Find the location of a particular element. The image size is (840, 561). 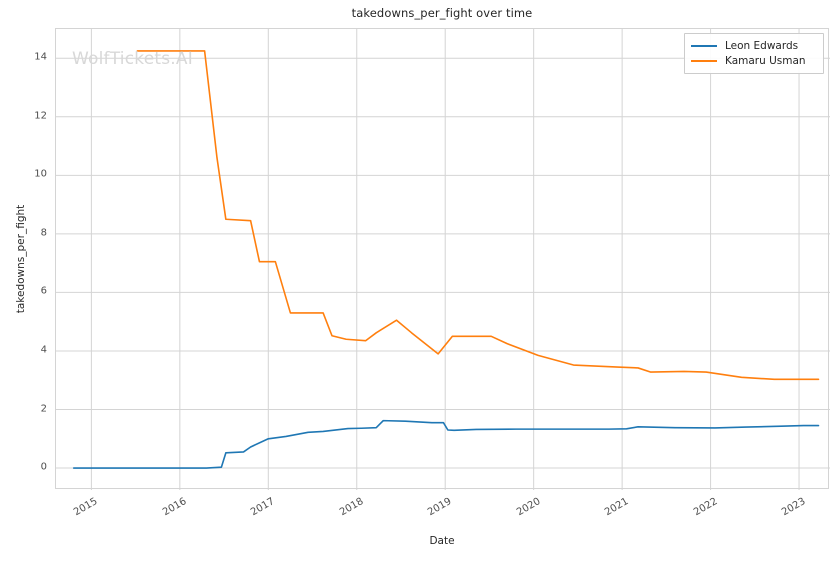

x-axis-label: Date is located at coordinates (442, 541).